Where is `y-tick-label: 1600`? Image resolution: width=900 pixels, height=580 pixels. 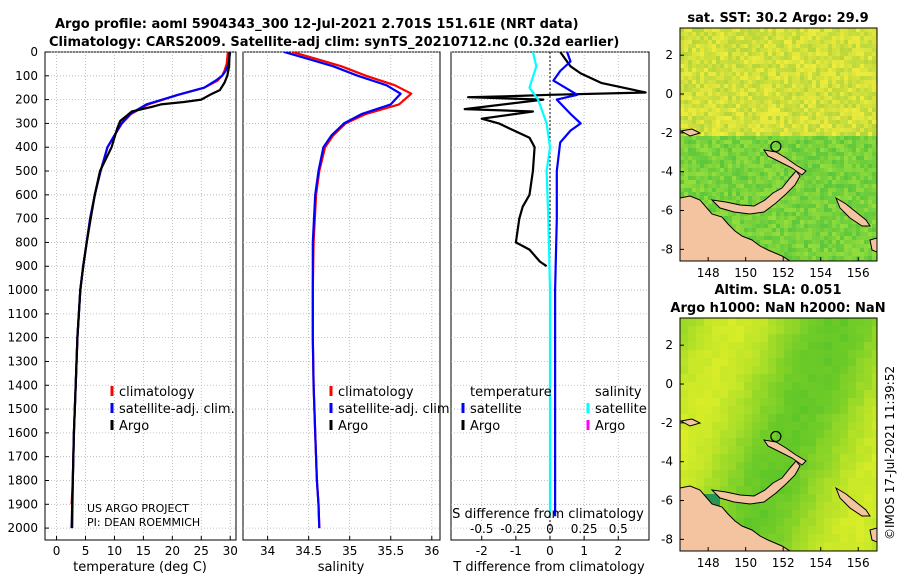 y-tick-label: 1600 is located at coordinates (22, 433).